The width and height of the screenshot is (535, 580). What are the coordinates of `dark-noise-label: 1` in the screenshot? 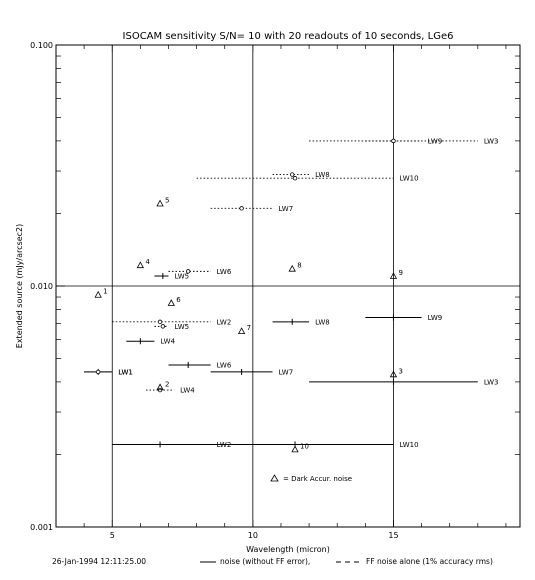 It's located at (105, 292).